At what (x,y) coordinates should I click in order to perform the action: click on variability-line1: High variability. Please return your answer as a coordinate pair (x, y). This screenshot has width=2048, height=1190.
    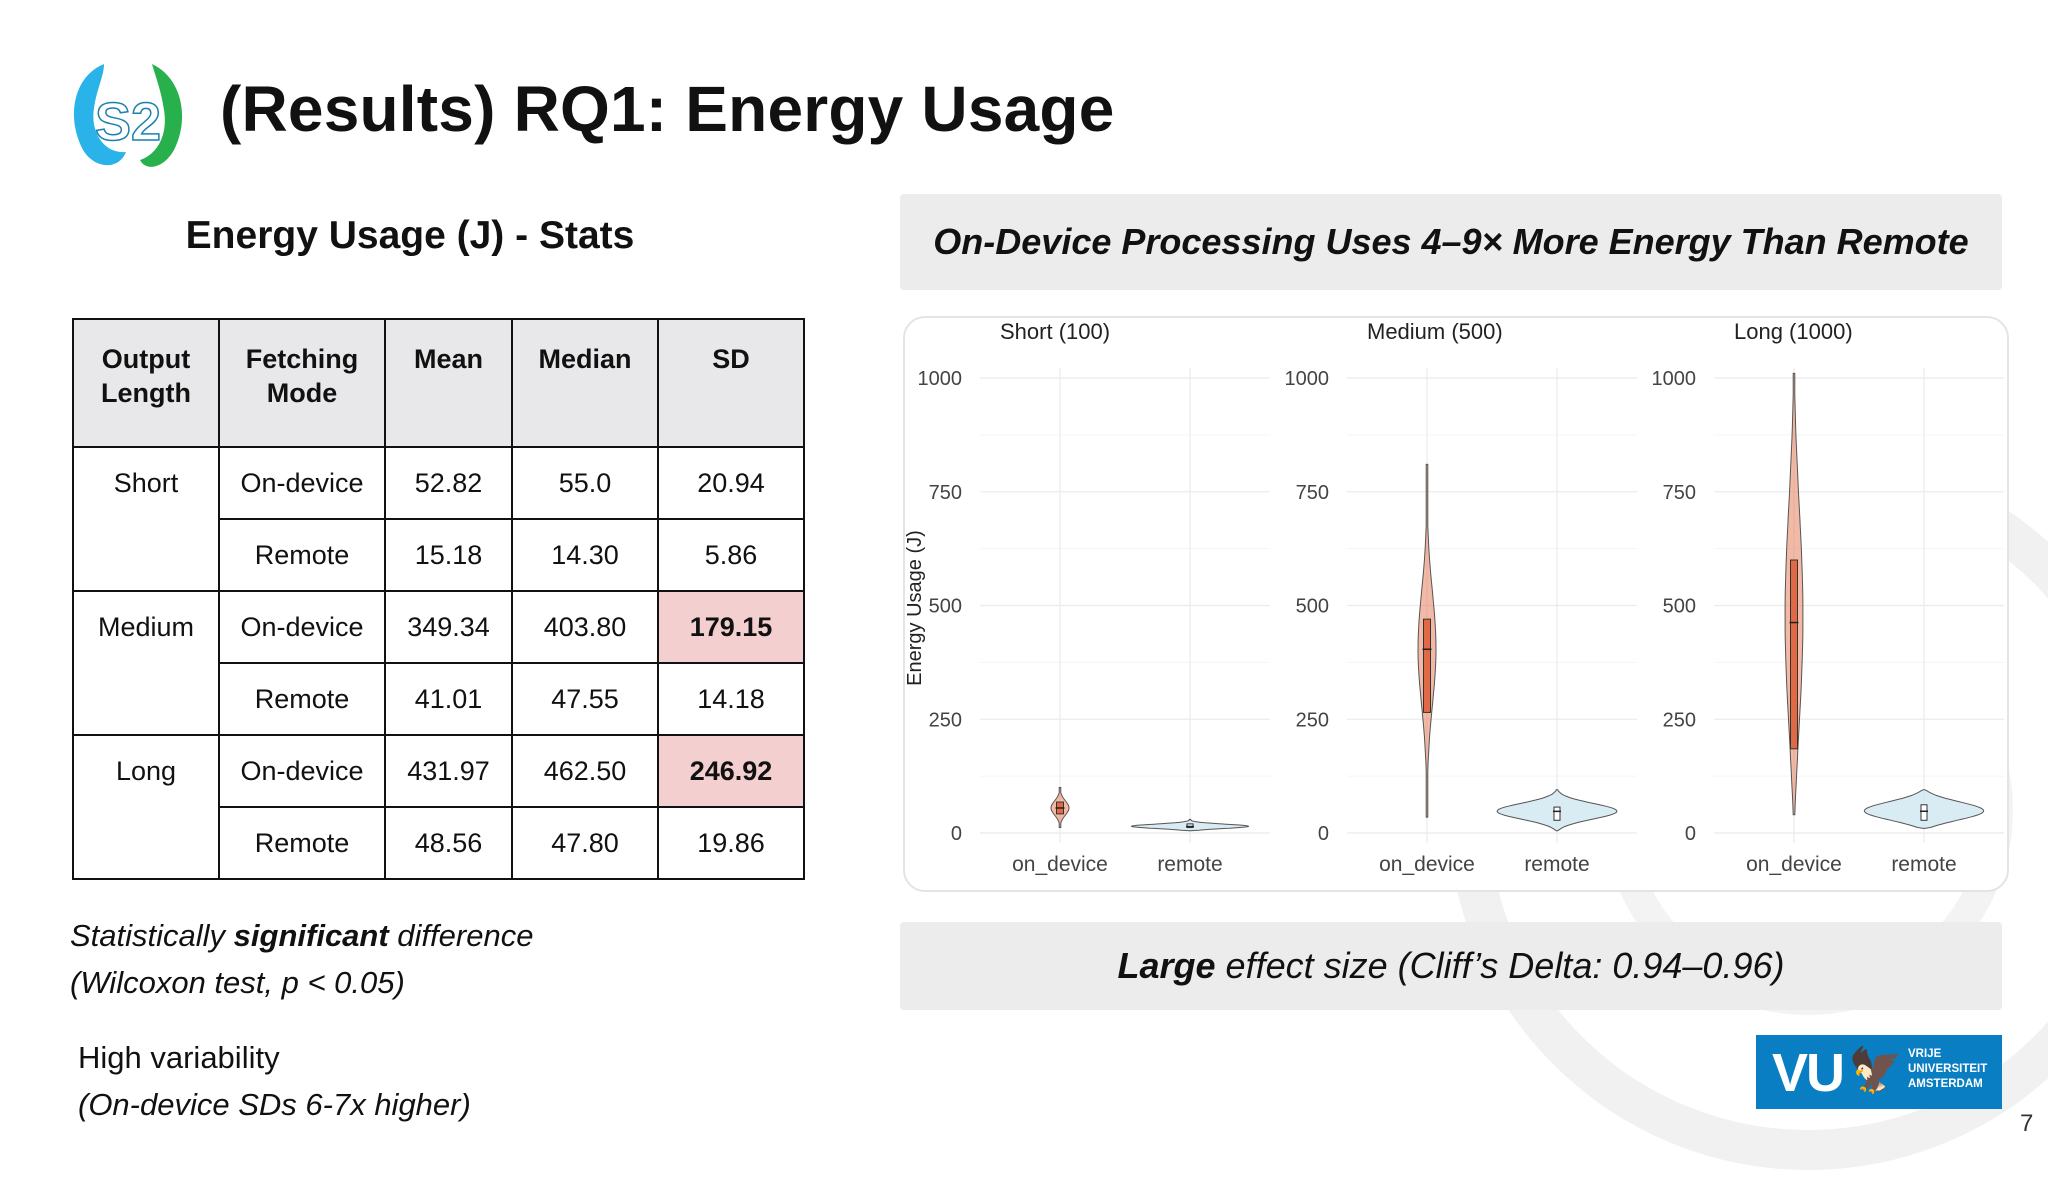
    Looking at the image, I should click on (179, 1057).